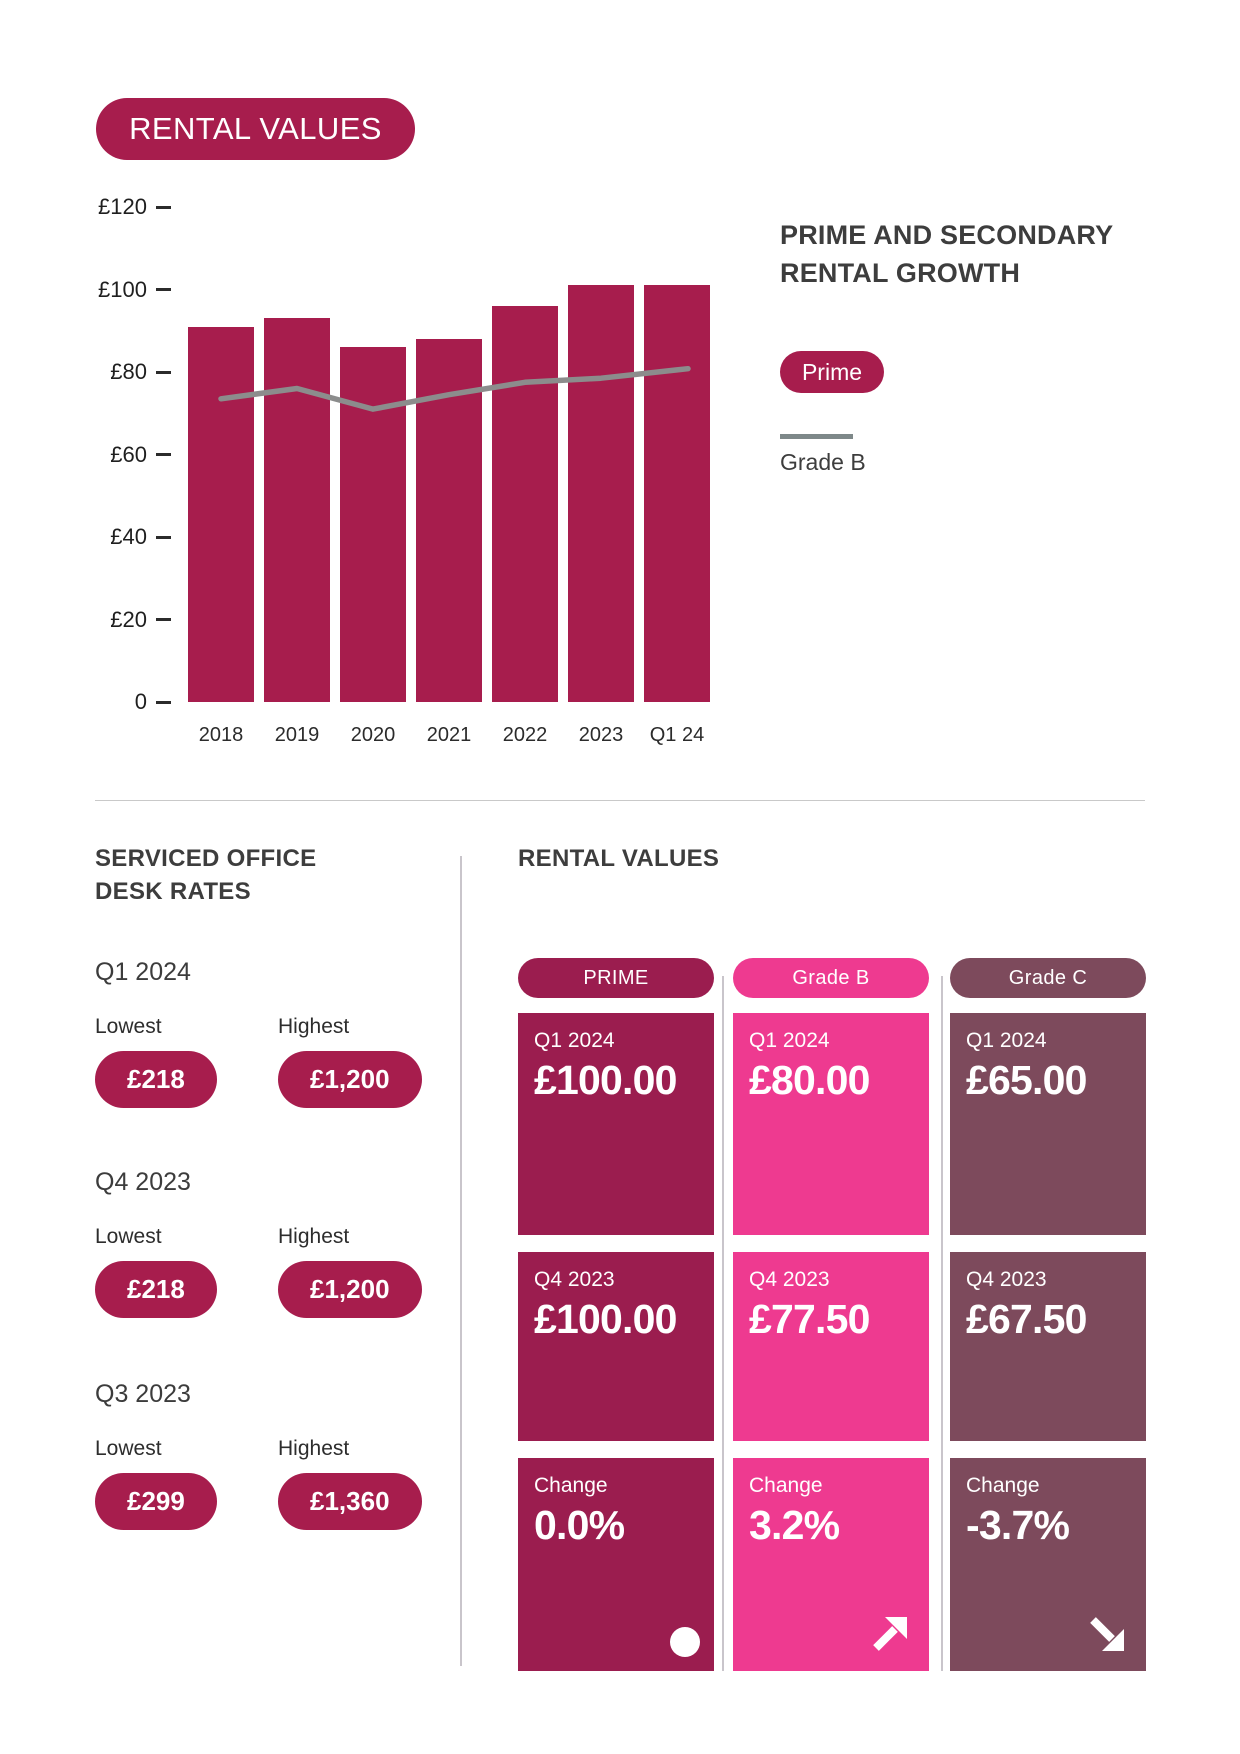 This screenshot has height=1754, width=1240. I want to click on rental-value-cell: Q4 2023 £100.00, so click(616, 1346).